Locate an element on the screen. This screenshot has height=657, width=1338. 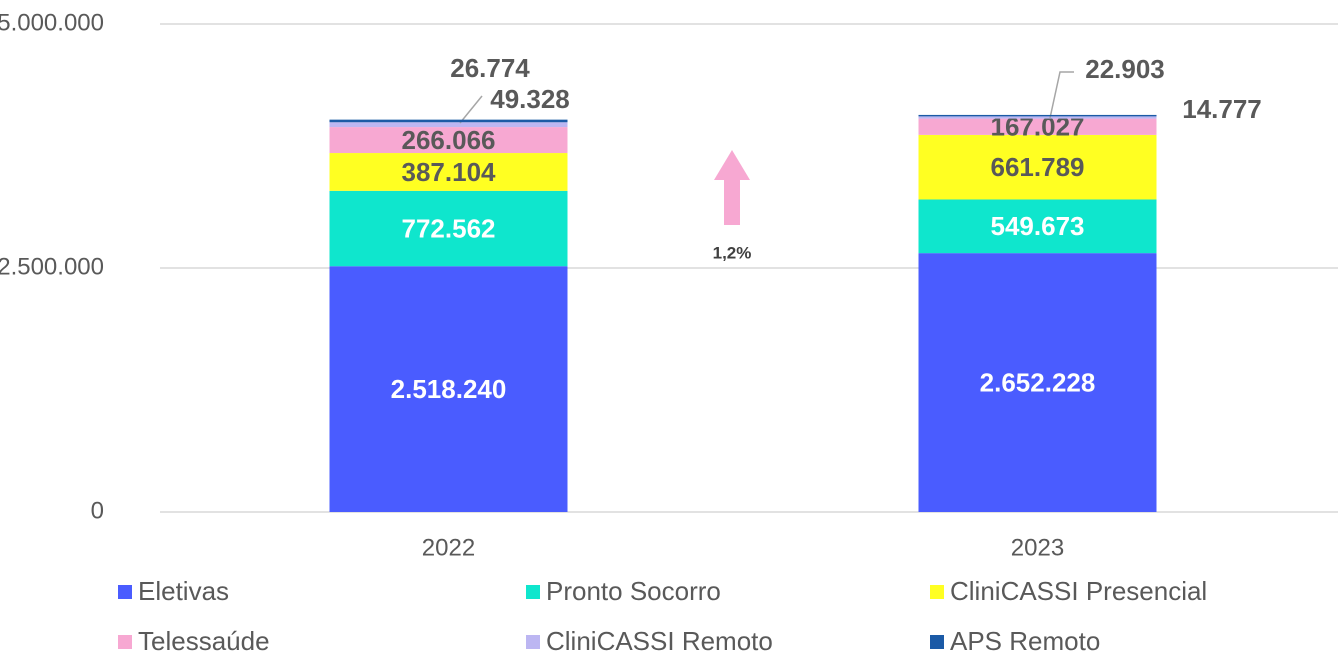
data-label: 2.652.228 is located at coordinates (1038, 382).